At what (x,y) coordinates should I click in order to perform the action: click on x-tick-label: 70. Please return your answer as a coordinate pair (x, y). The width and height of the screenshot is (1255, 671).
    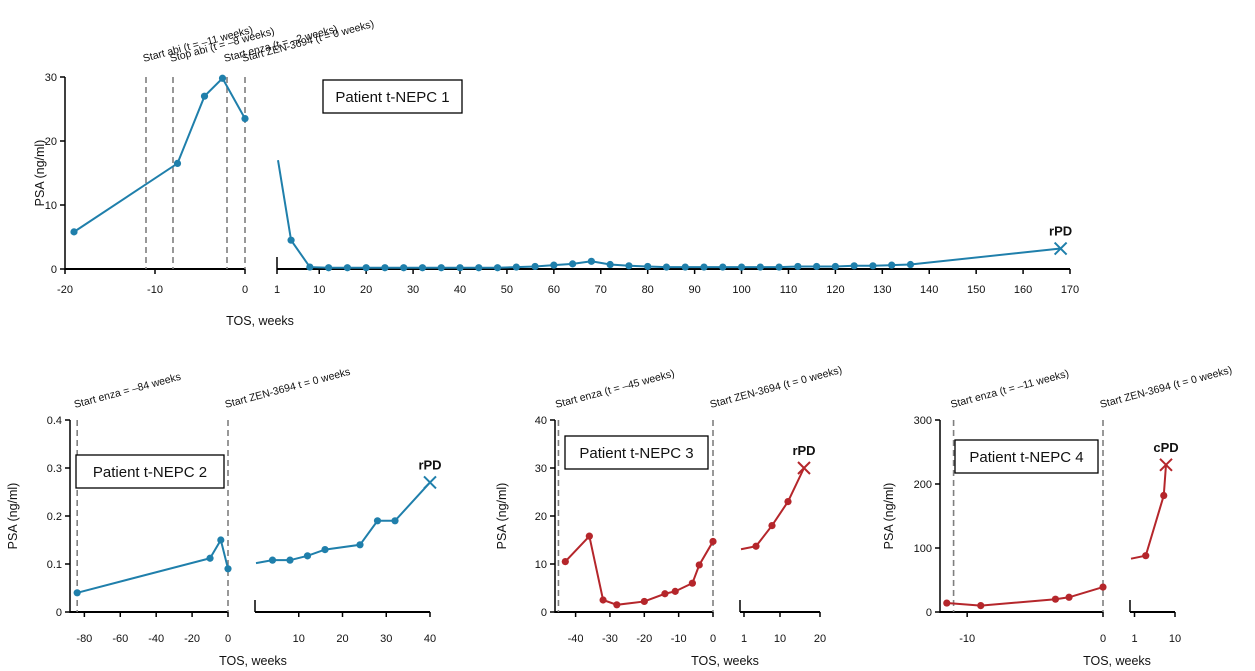
    Looking at the image, I should click on (601, 290).